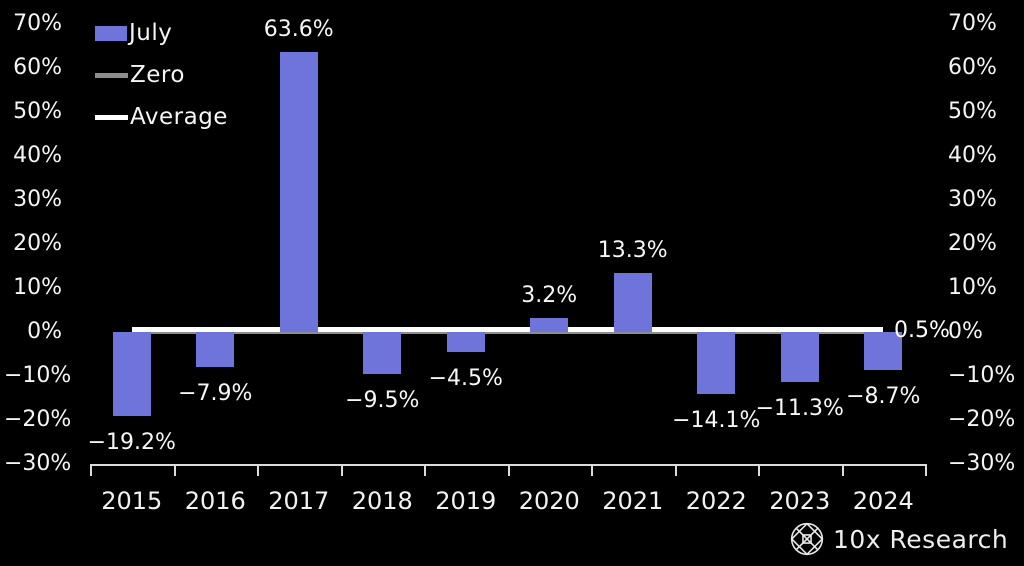  I want to click on legend-swatch-july, so click(111, 33).